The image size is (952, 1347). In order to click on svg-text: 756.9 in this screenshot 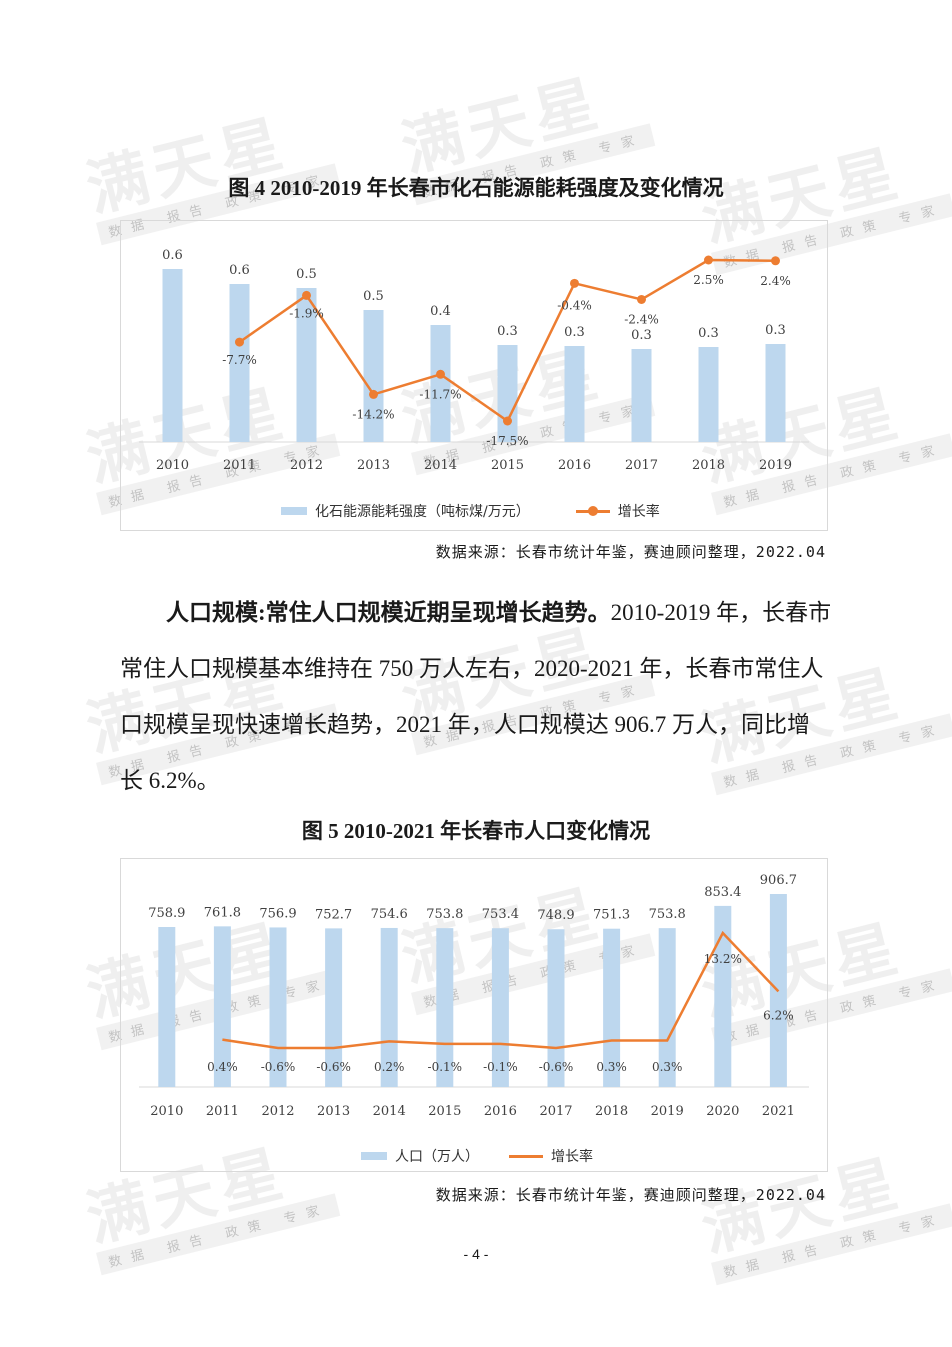, I will do `click(277, 913)`.